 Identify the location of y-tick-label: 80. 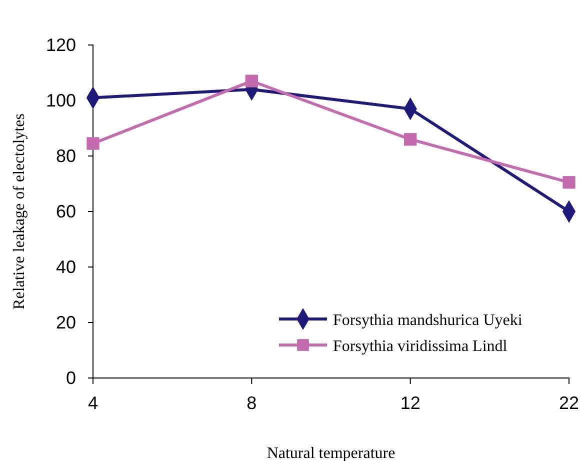
(66, 156).